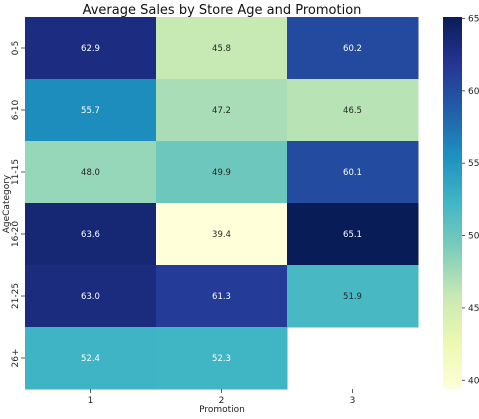 The width and height of the screenshot is (479, 419). What do you see at coordinates (16, 234) in the screenshot?
I see `y-tick-label: 16-20` at bounding box center [16, 234].